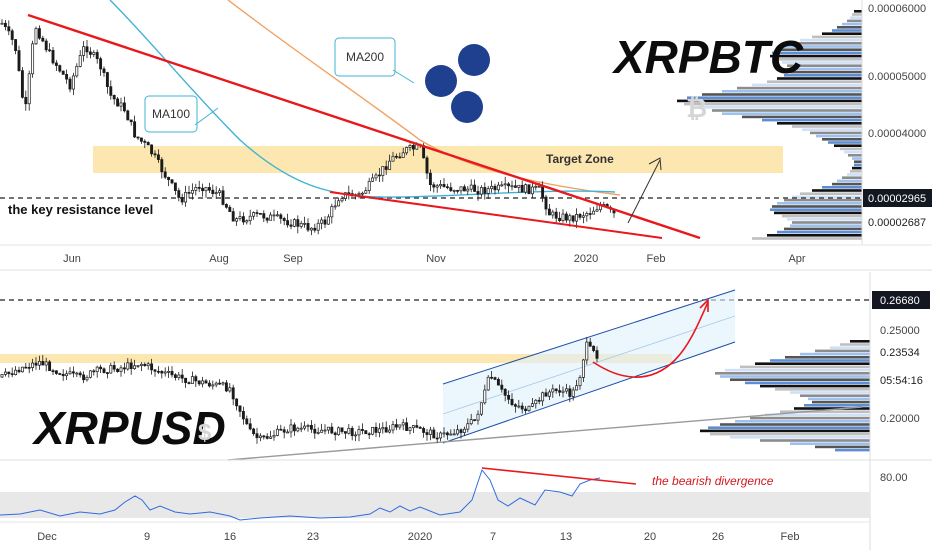 This screenshot has height=555, width=932. Describe the element at coordinates (313, 537) in the screenshot. I see `time-tick-label: 23` at that location.